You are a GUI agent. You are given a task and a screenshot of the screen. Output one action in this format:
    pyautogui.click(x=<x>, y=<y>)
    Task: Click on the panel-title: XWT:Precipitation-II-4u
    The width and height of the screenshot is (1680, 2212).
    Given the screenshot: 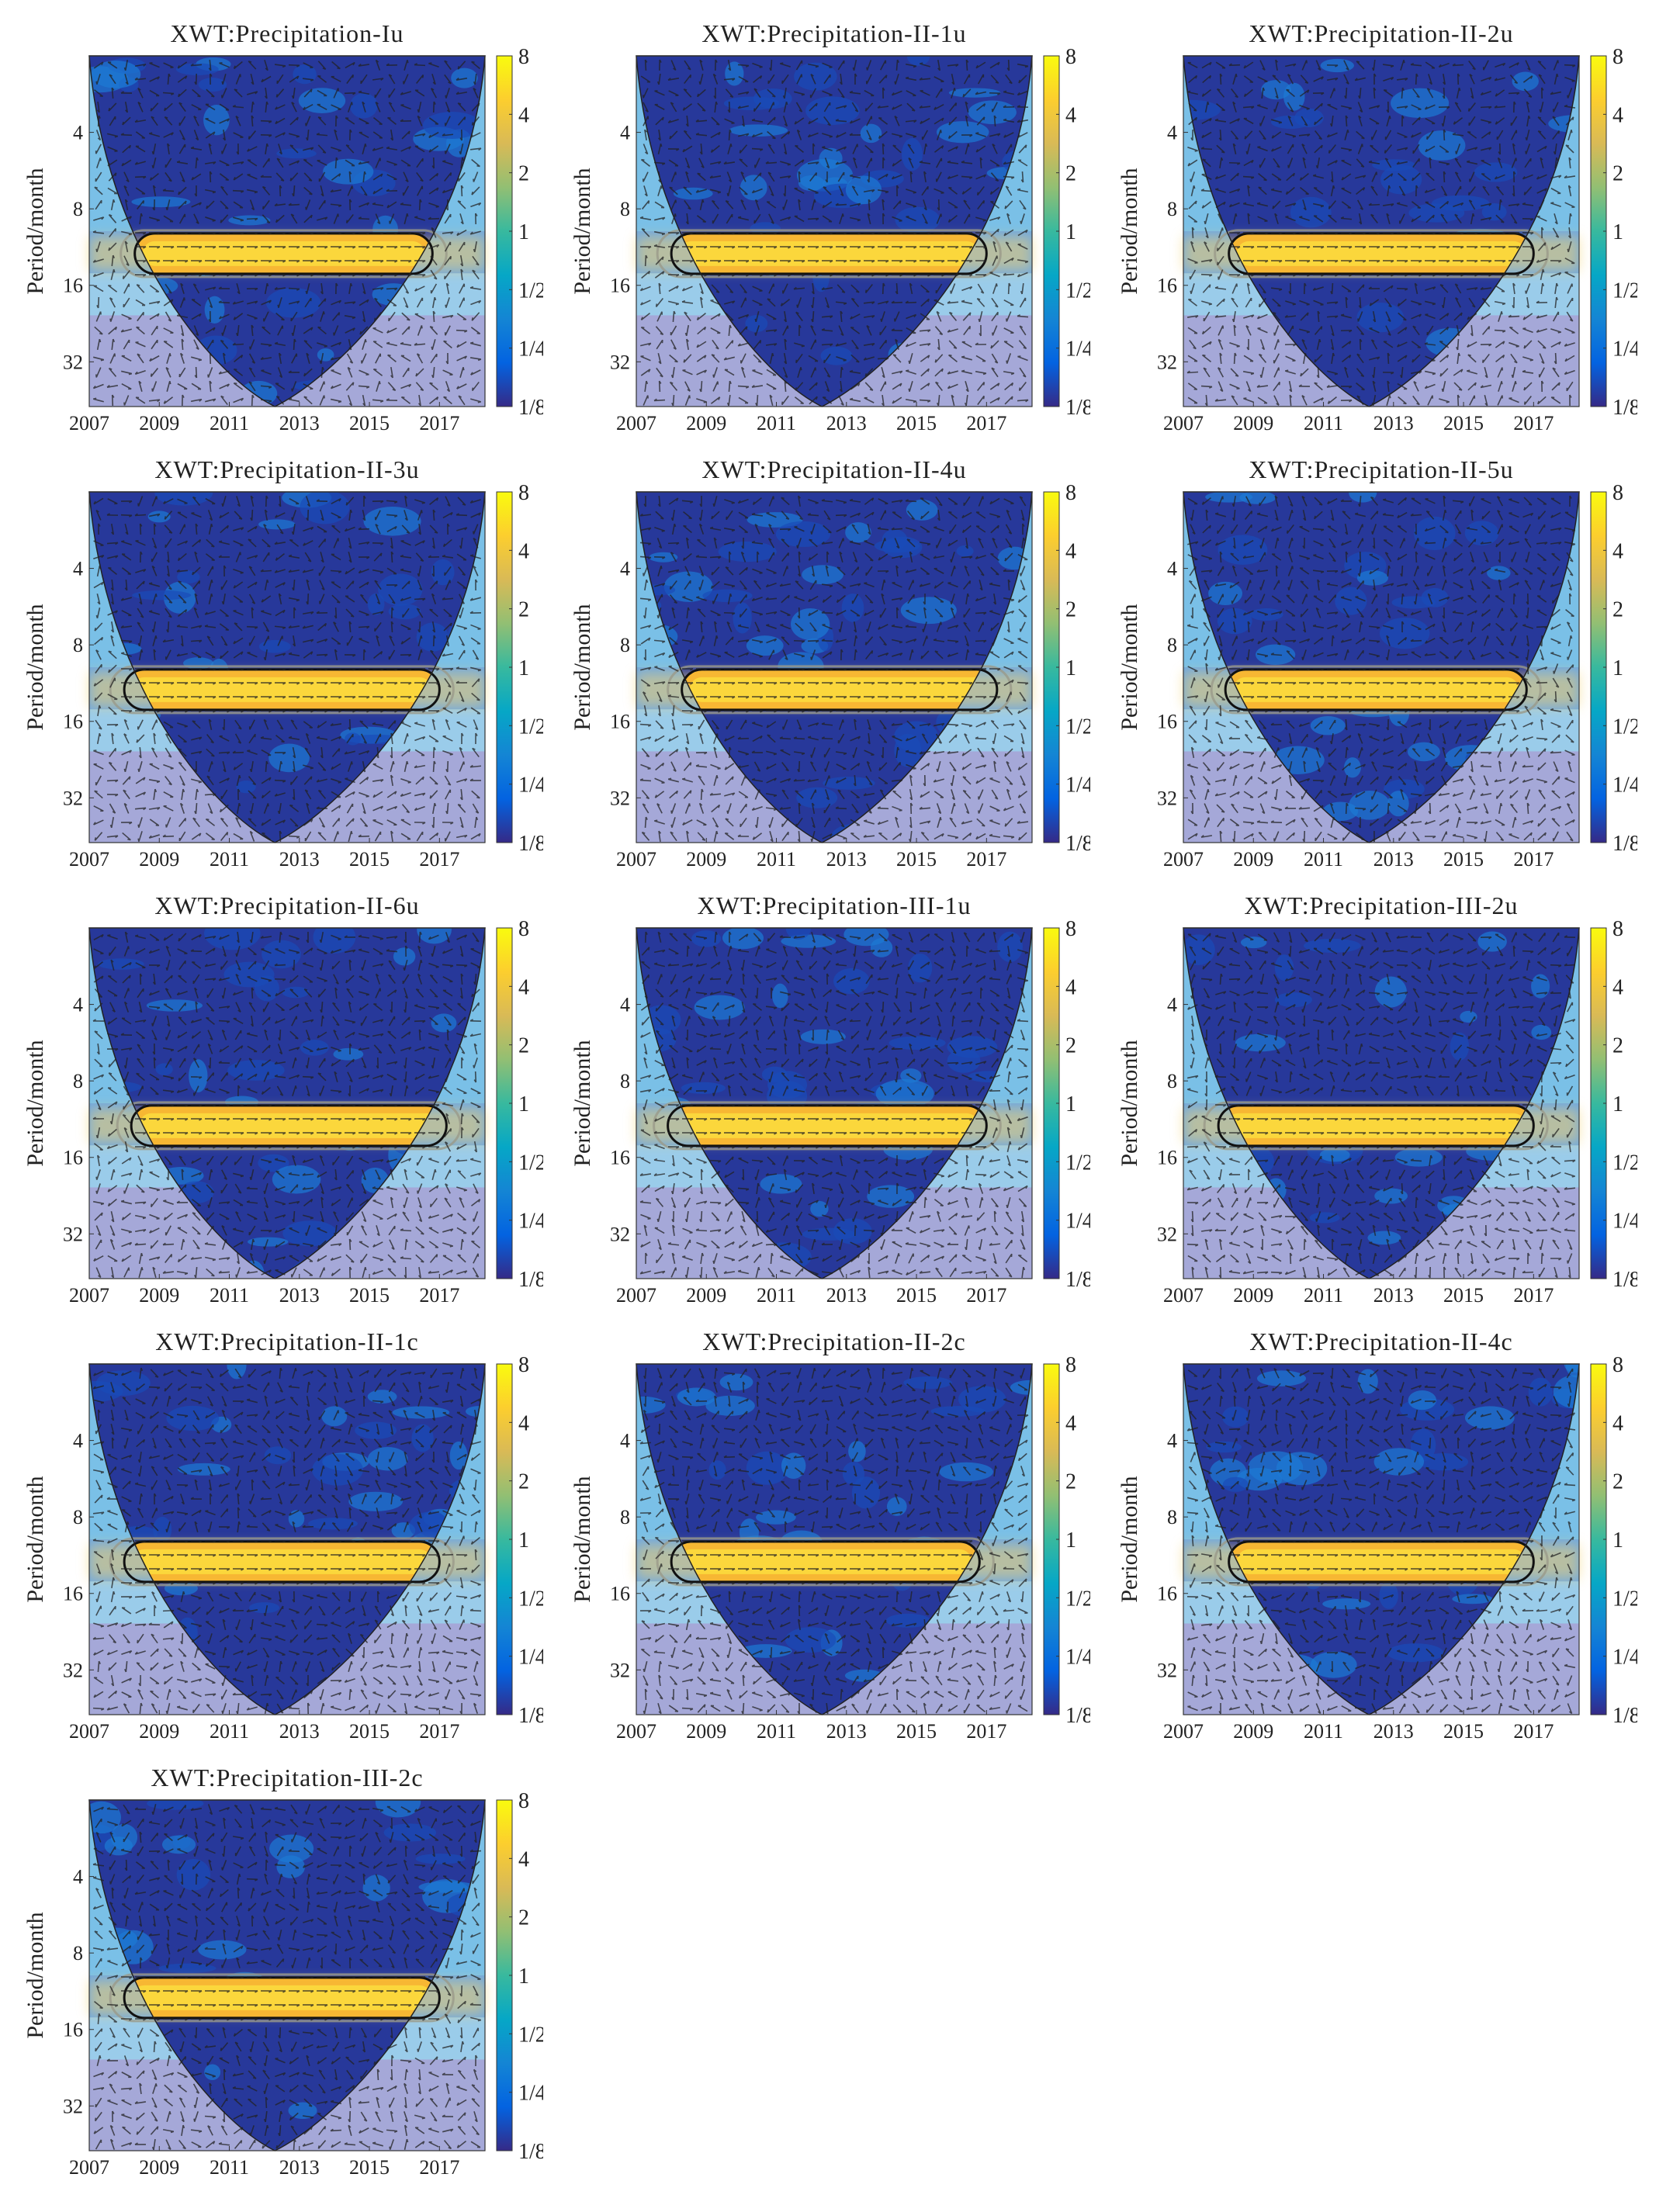 What is the action you would take?
    pyautogui.click(x=834, y=469)
    